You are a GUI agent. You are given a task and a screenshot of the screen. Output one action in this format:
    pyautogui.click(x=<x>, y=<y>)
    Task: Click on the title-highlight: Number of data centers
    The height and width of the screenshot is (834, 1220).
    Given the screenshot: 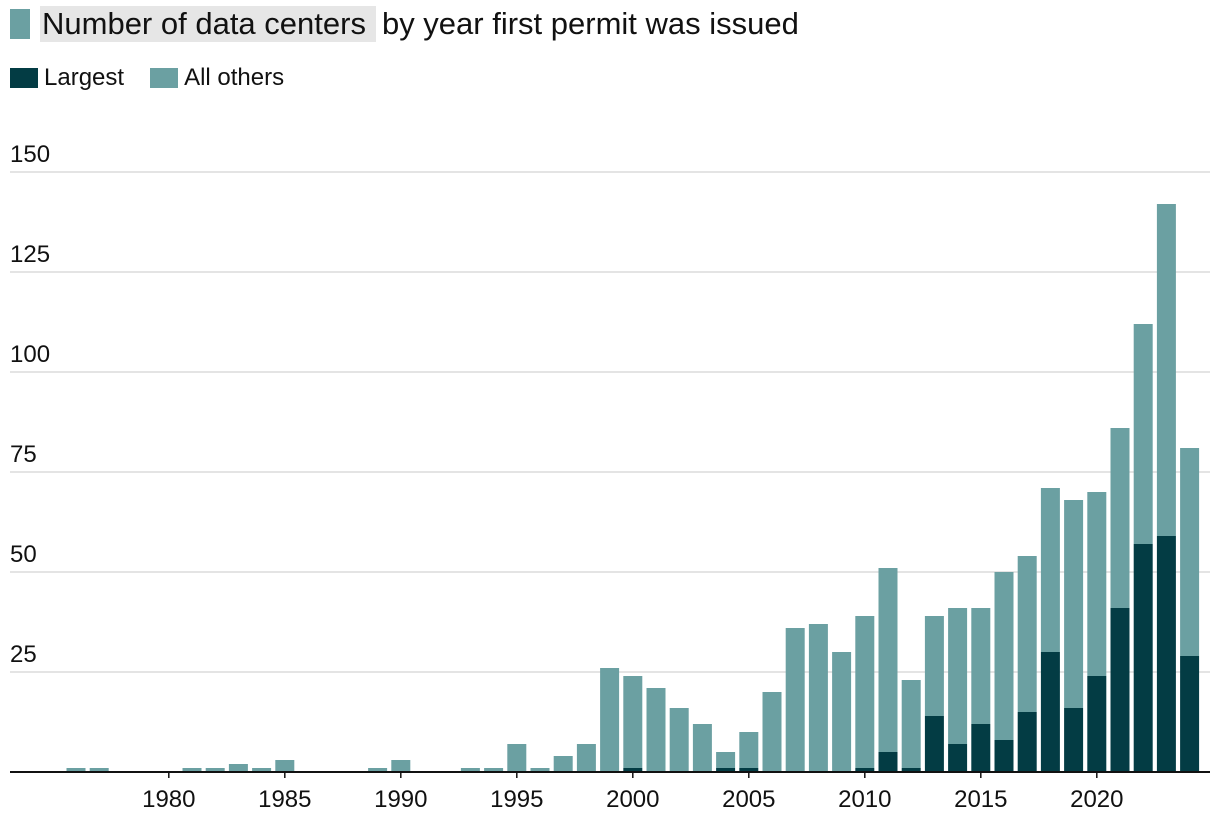 What is the action you would take?
    pyautogui.click(x=208, y=24)
    